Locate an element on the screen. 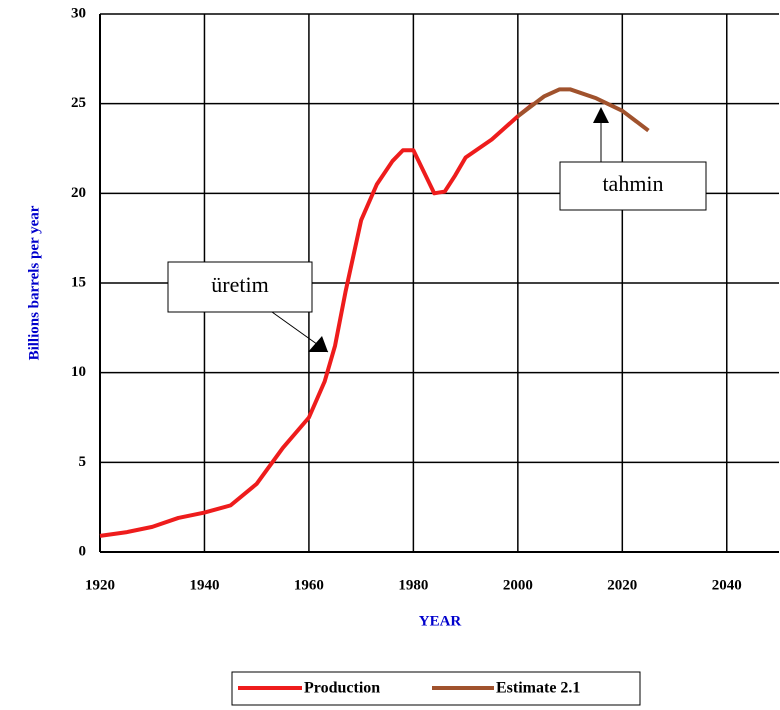 The width and height of the screenshot is (780, 710). y-tick-label: 0 is located at coordinates (83, 551).